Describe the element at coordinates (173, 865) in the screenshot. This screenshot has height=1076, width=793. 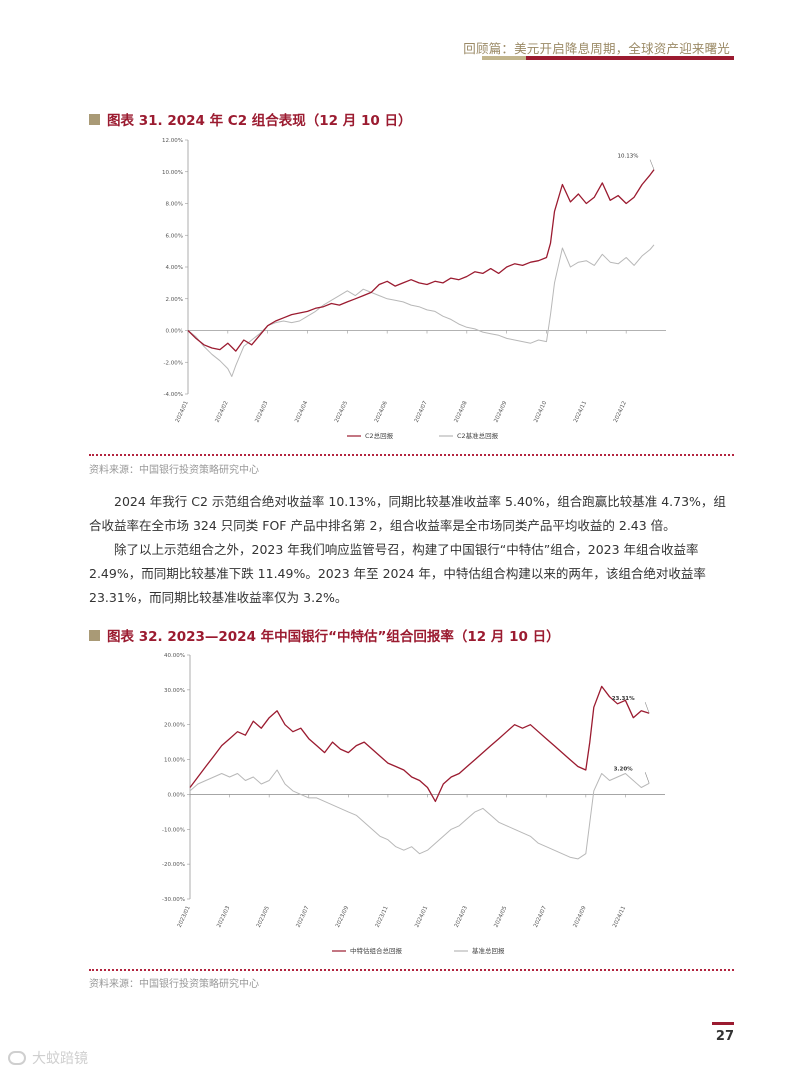
I see `y-tick-label: -20.00%` at that location.